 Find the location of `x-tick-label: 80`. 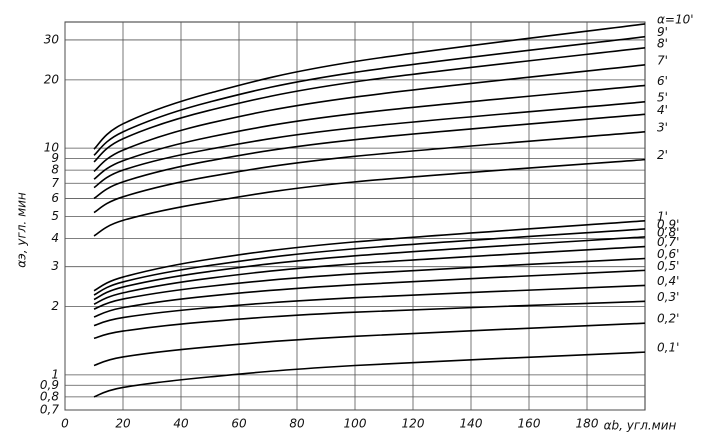

x-tick-label: 80 is located at coordinates (297, 424).